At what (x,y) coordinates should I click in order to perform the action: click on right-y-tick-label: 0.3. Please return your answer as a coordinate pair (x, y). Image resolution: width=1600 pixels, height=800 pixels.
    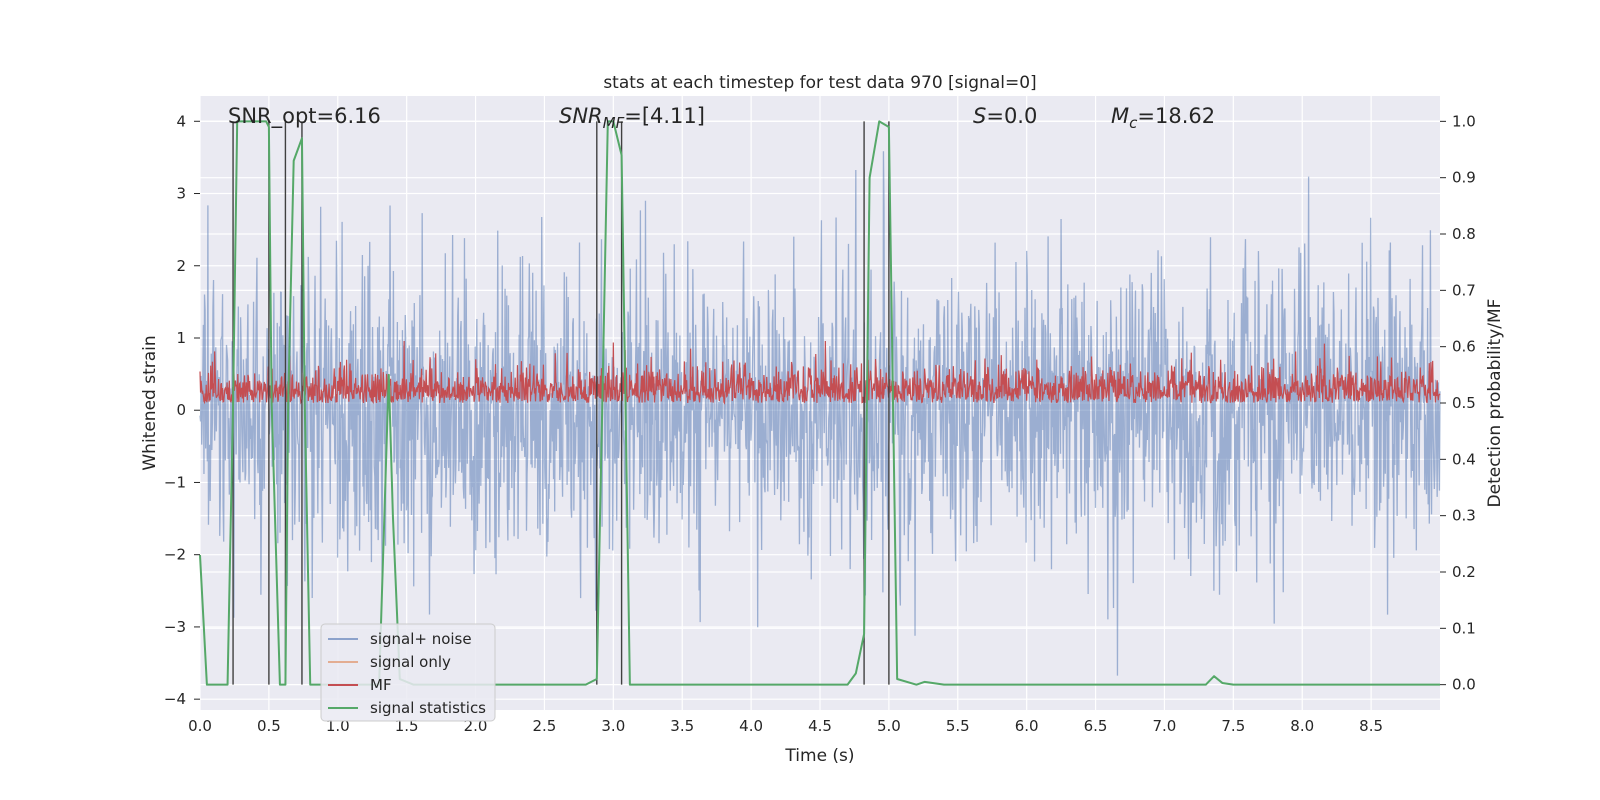
    Looking at the image, I should click on (1464, 516).